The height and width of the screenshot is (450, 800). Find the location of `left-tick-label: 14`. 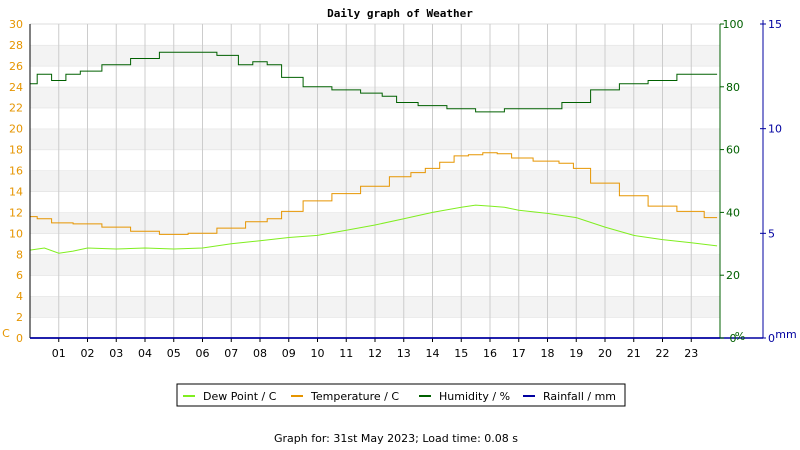

left-tick-label: 14 is located at coordinates (16, 191).